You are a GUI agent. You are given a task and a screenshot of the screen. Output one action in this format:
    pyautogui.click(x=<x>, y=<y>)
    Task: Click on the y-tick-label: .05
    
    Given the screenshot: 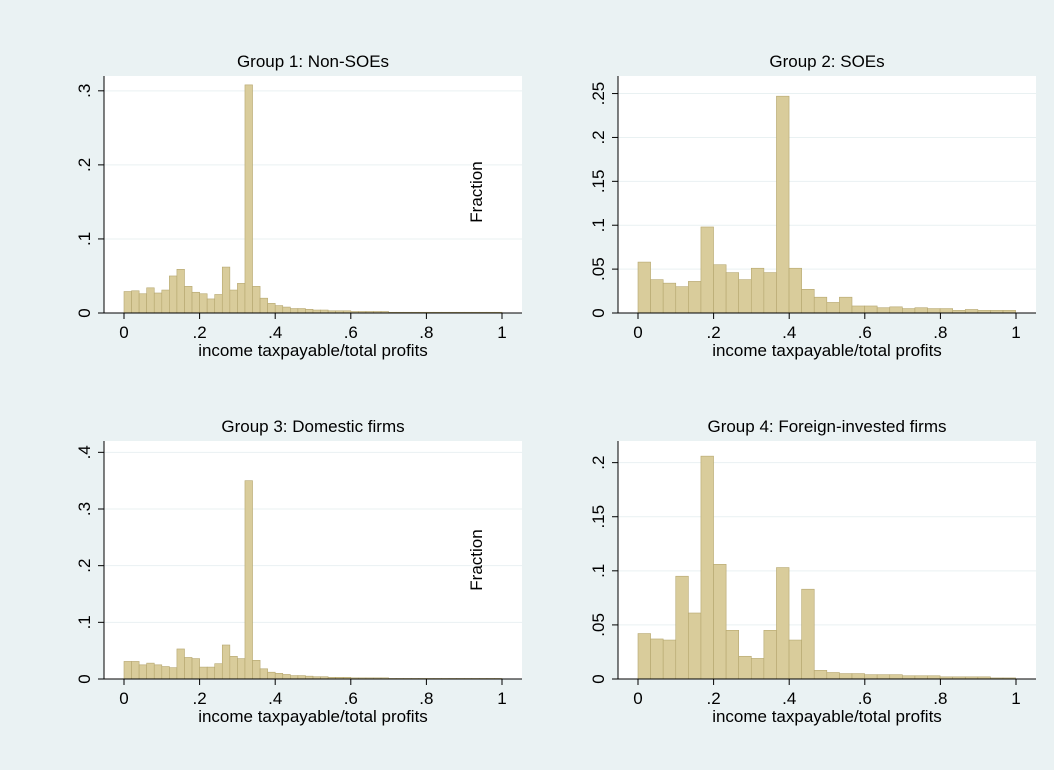 What is the action you would take?
    pyautogui.click(x=598, y=269)
    